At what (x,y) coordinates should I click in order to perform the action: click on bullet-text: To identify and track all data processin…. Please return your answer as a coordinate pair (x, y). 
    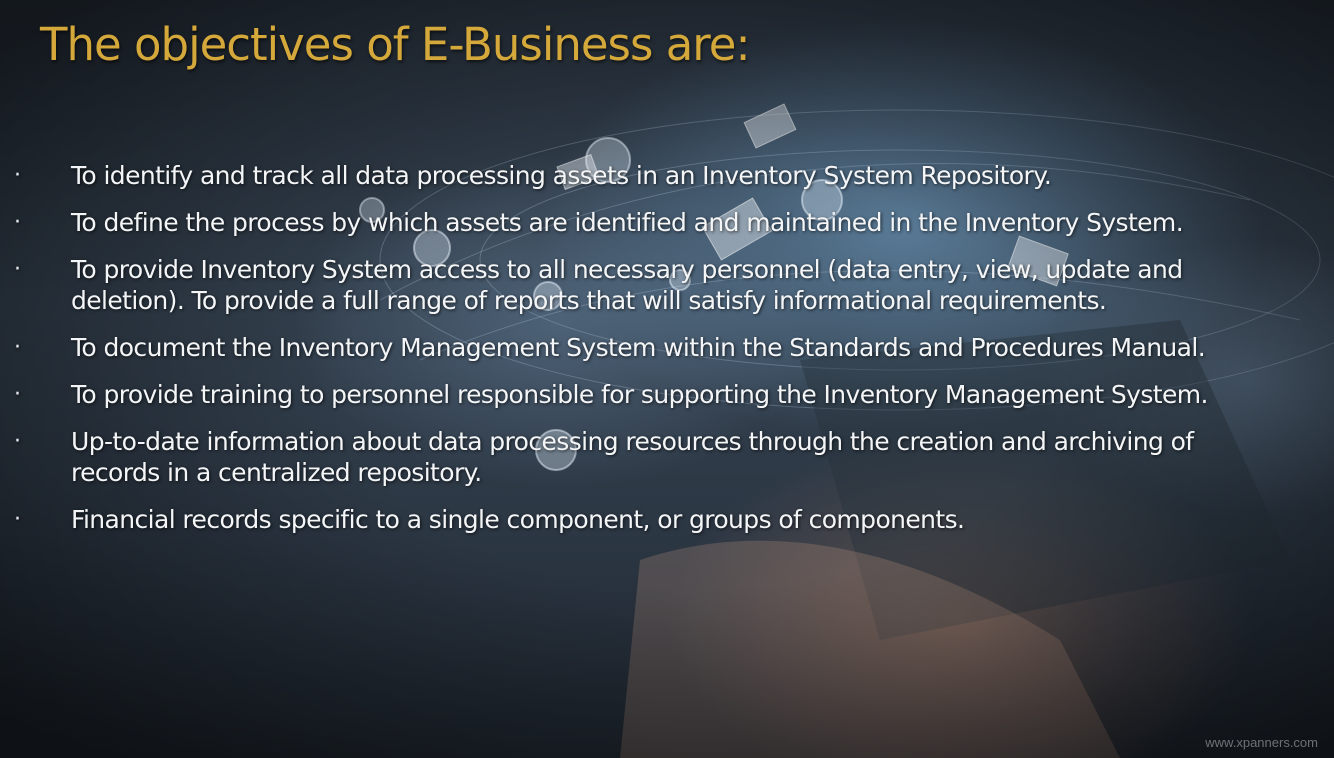
    Looking at the image, I should click on (561, 175).